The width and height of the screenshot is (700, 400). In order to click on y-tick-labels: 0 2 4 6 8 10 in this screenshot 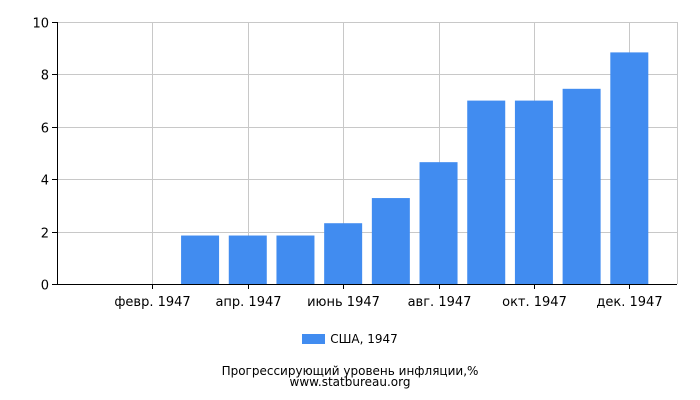, I will do `click(40, 155)`.